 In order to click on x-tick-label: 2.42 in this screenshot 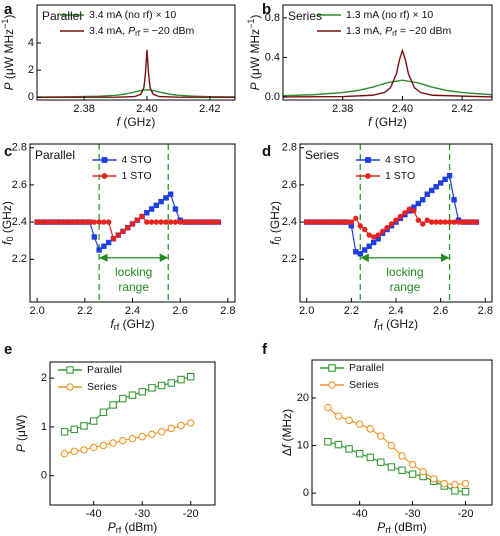, I will do `click(461, 109)`.